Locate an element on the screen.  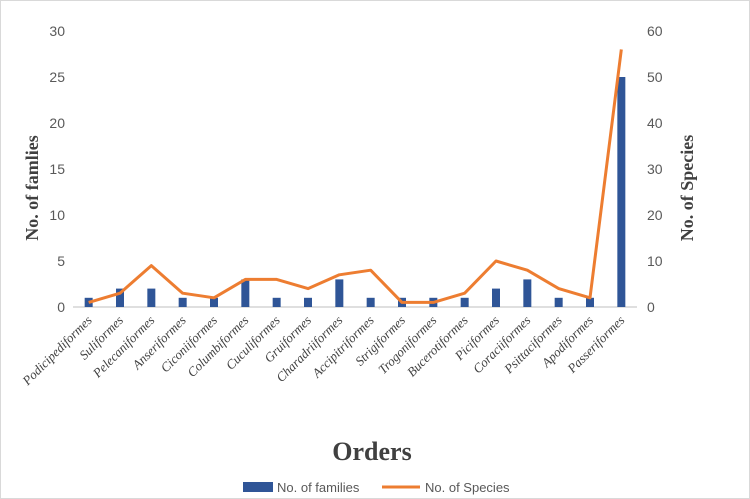
left-tick-label: 20 is located at coordinates (57, 123).